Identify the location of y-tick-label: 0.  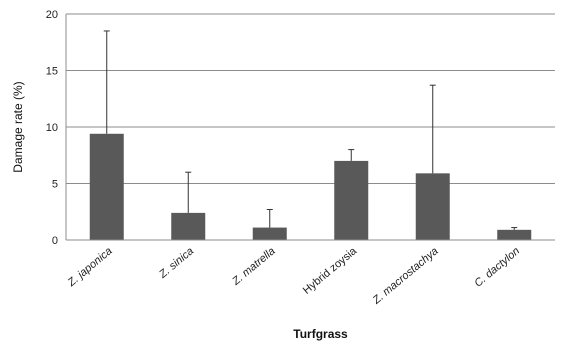
(55, 241).